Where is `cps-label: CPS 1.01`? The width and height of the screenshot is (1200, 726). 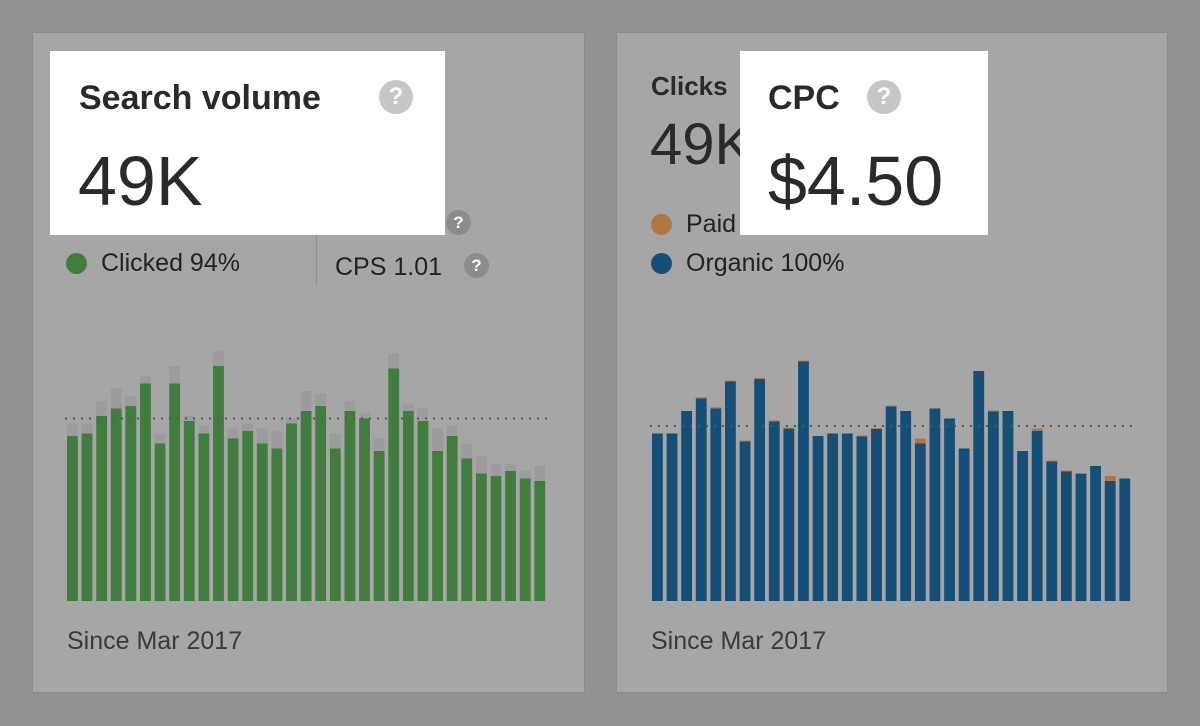
cps-label: CPS 1.01 is located at coordinates (389, 267).